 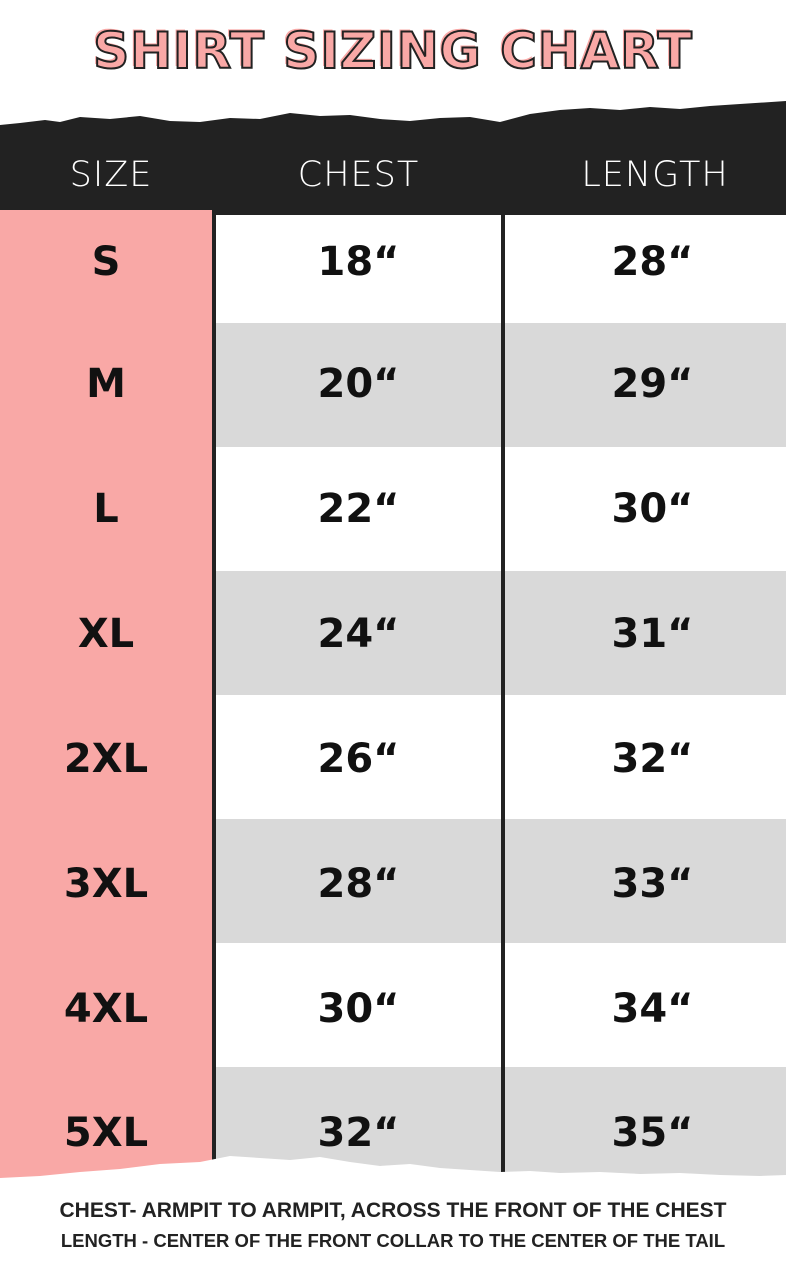 What do you see at coordinates (358, 384) in the screenshot?
I see `cell-chest: 20“` at bounding box center [358, 384].